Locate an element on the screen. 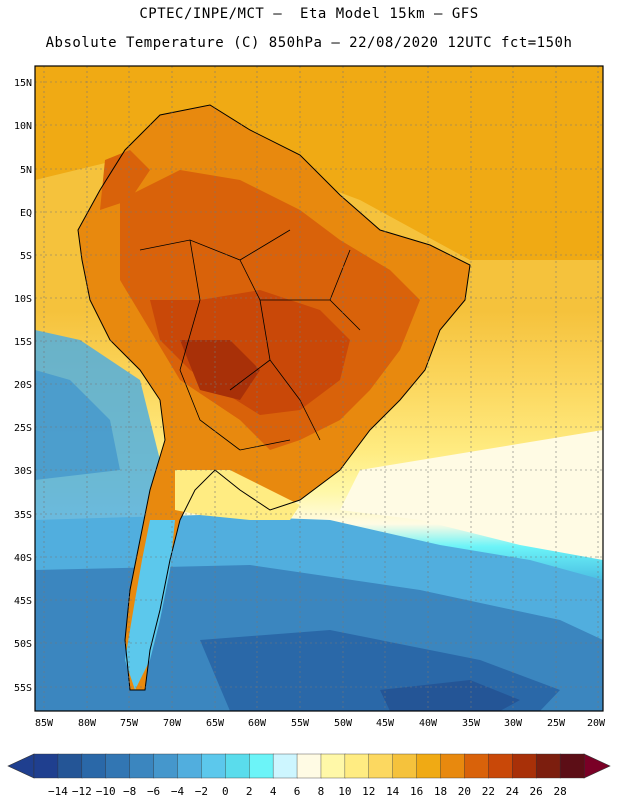 The height and width of the screenshot is (800, 618). lon-label: 75W is located at coordinates (129, 723).